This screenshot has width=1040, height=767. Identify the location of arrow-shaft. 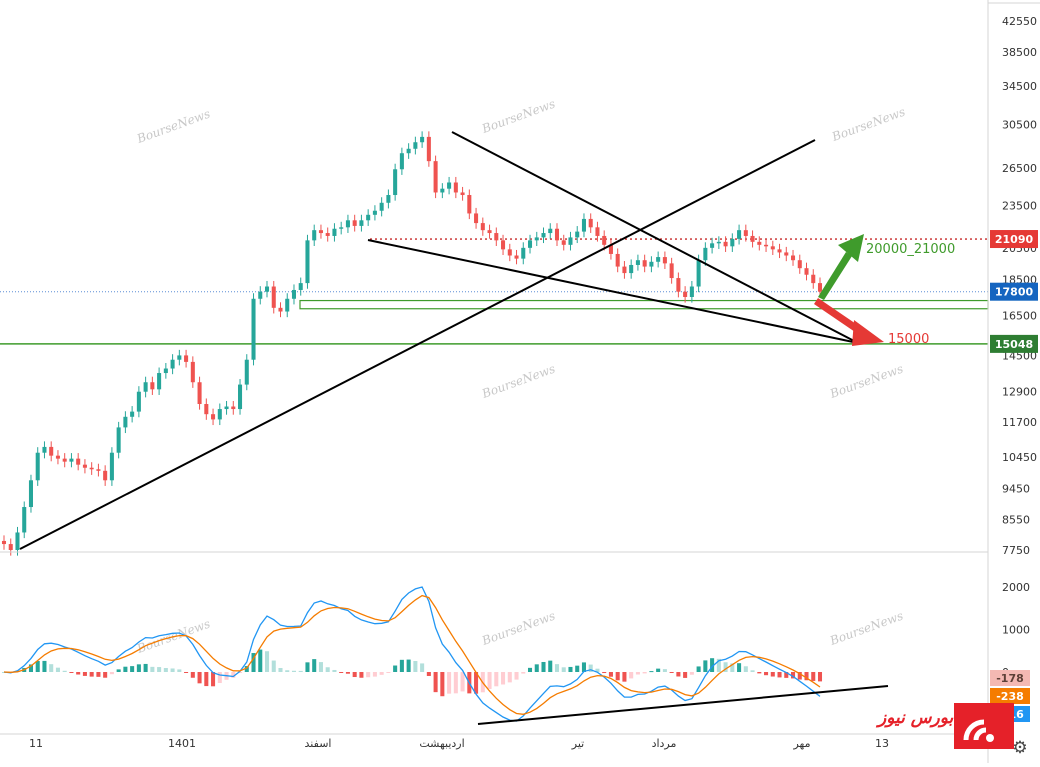
(835, 276).